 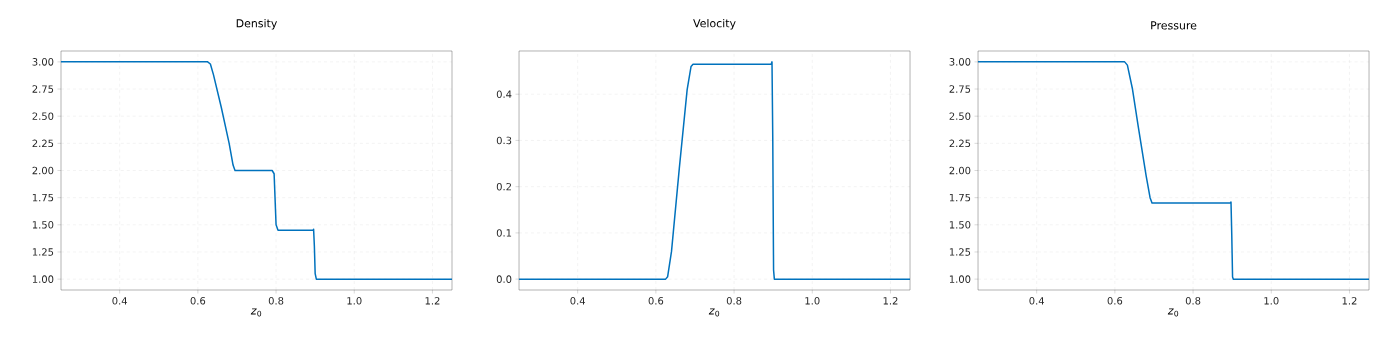 What do you see at coordinates (714, 24) in the screenshot?
I see `chart-title: Velocity` at bounding box center [714, 24].